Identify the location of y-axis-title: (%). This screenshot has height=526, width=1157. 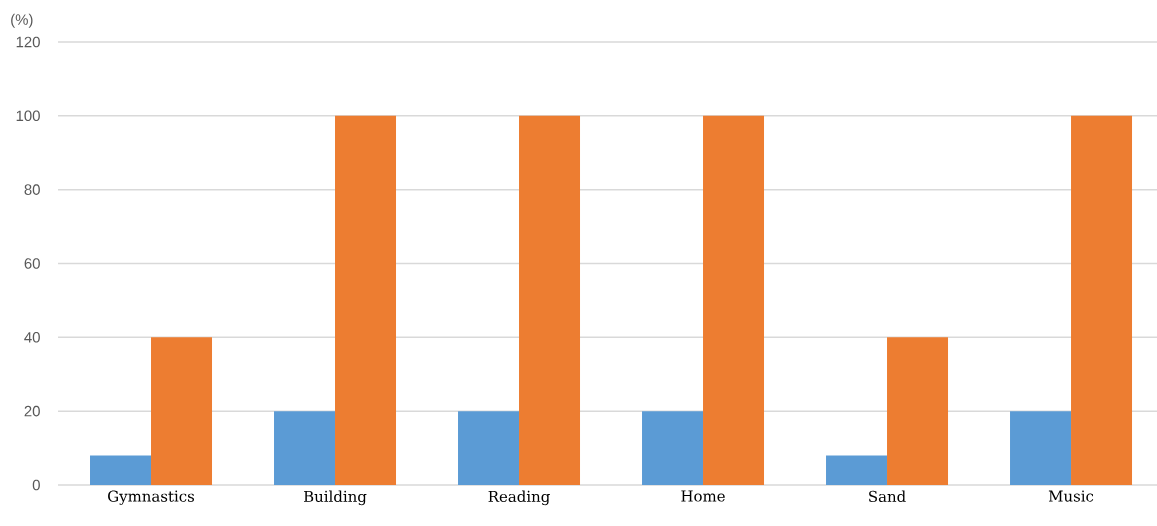
(22, 20).